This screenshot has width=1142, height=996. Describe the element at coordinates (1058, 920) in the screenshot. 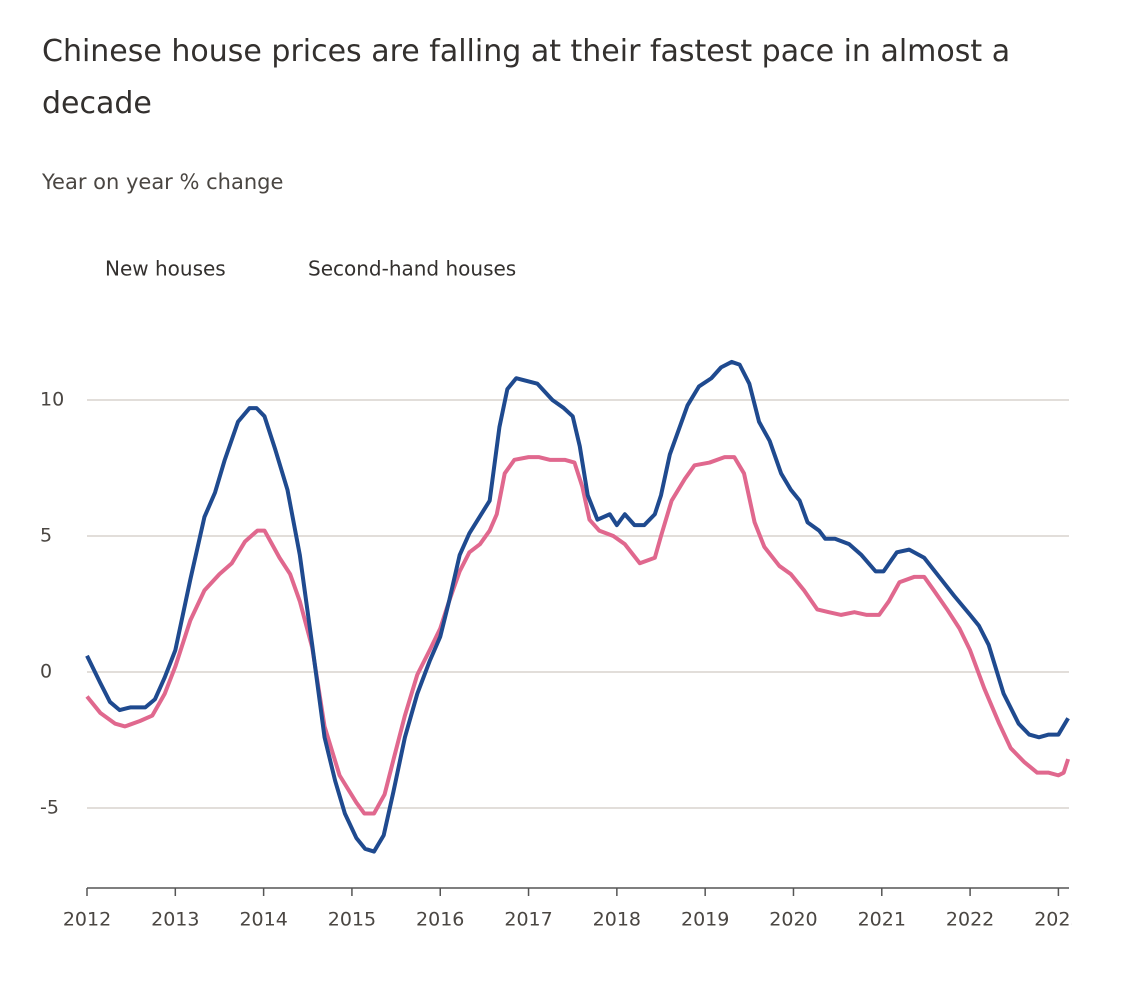

I see `x-tick-label: 2023` at that location.